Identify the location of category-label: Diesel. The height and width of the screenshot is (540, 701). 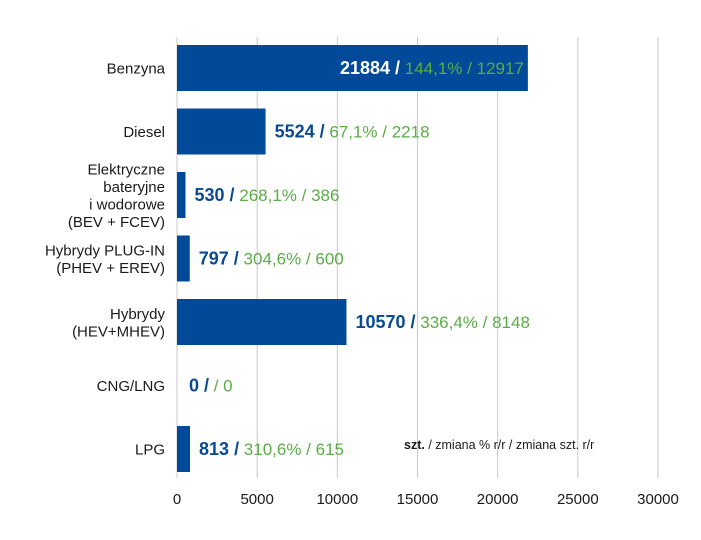
(144, 132).